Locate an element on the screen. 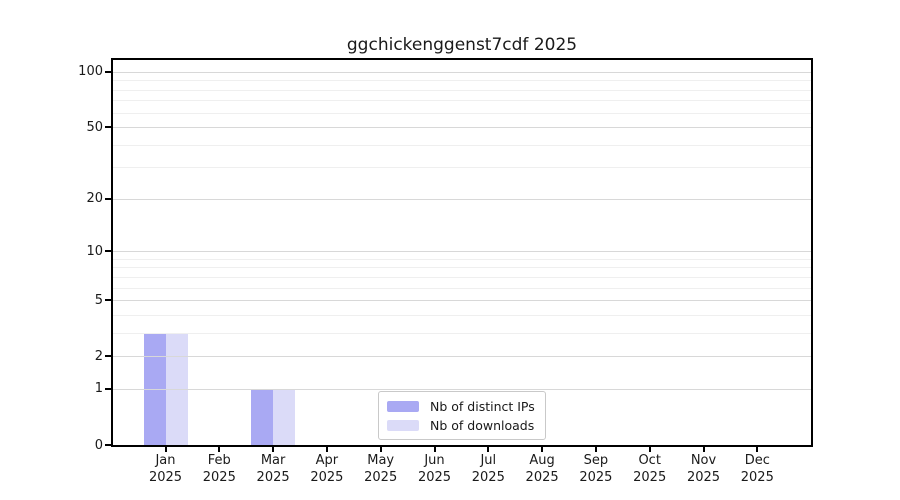  x-tick-month: Jul is located at coordinates (488, 460).